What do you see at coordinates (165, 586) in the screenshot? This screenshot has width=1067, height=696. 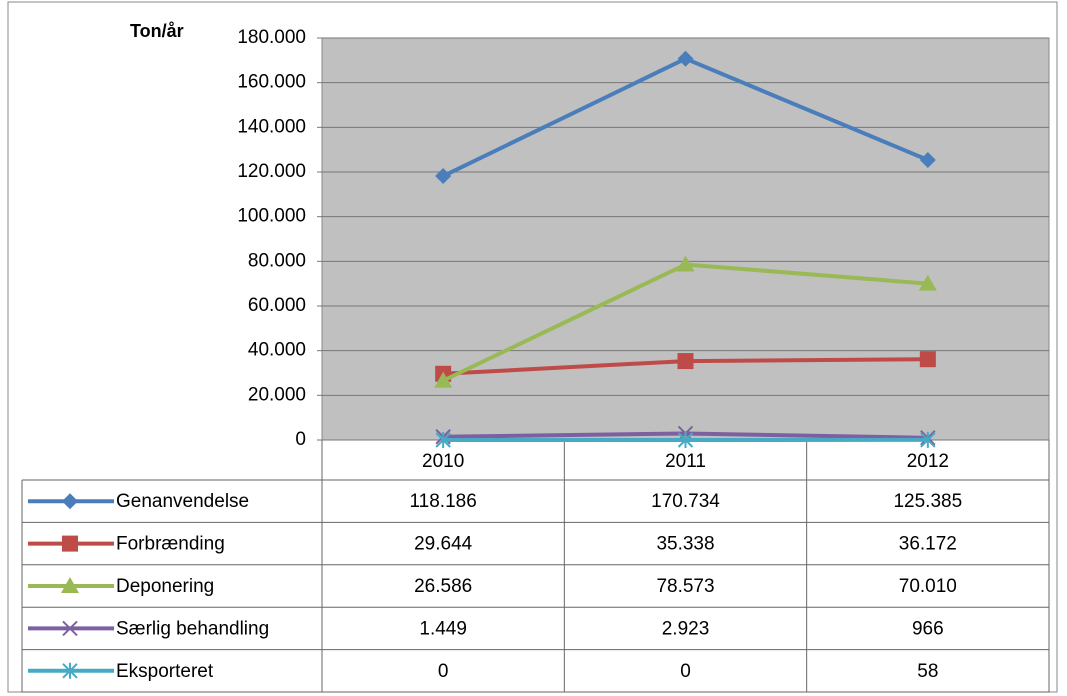 I see `legend-label: Deponering` at bounding box center [165, 586].